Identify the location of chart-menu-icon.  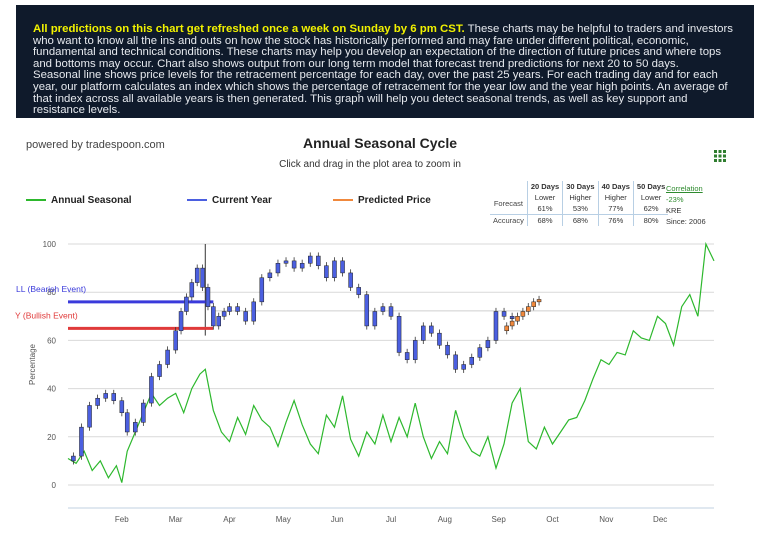
(720, 155).